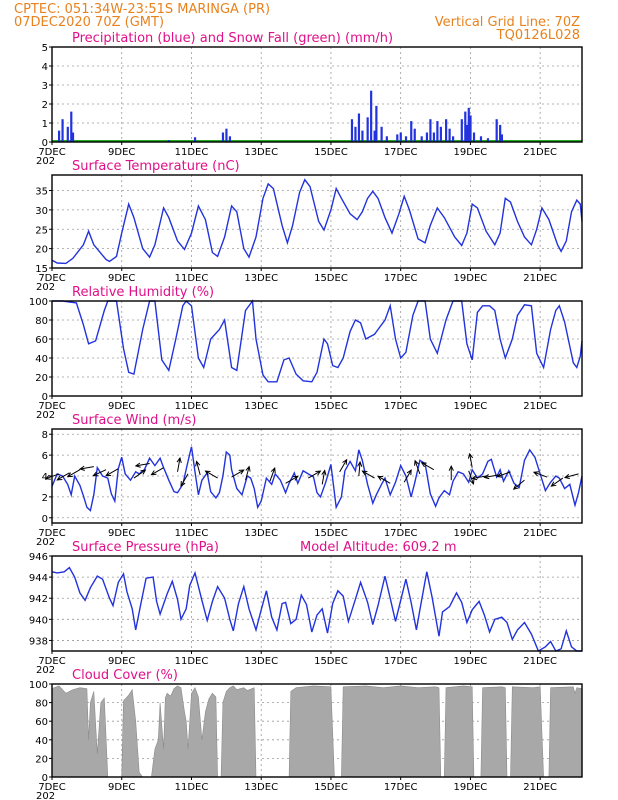  Describe the element at coordinates (378, 547) in the screenshot. I see `panel-subtitle: Model Altitude: 609.2 m` at that location.